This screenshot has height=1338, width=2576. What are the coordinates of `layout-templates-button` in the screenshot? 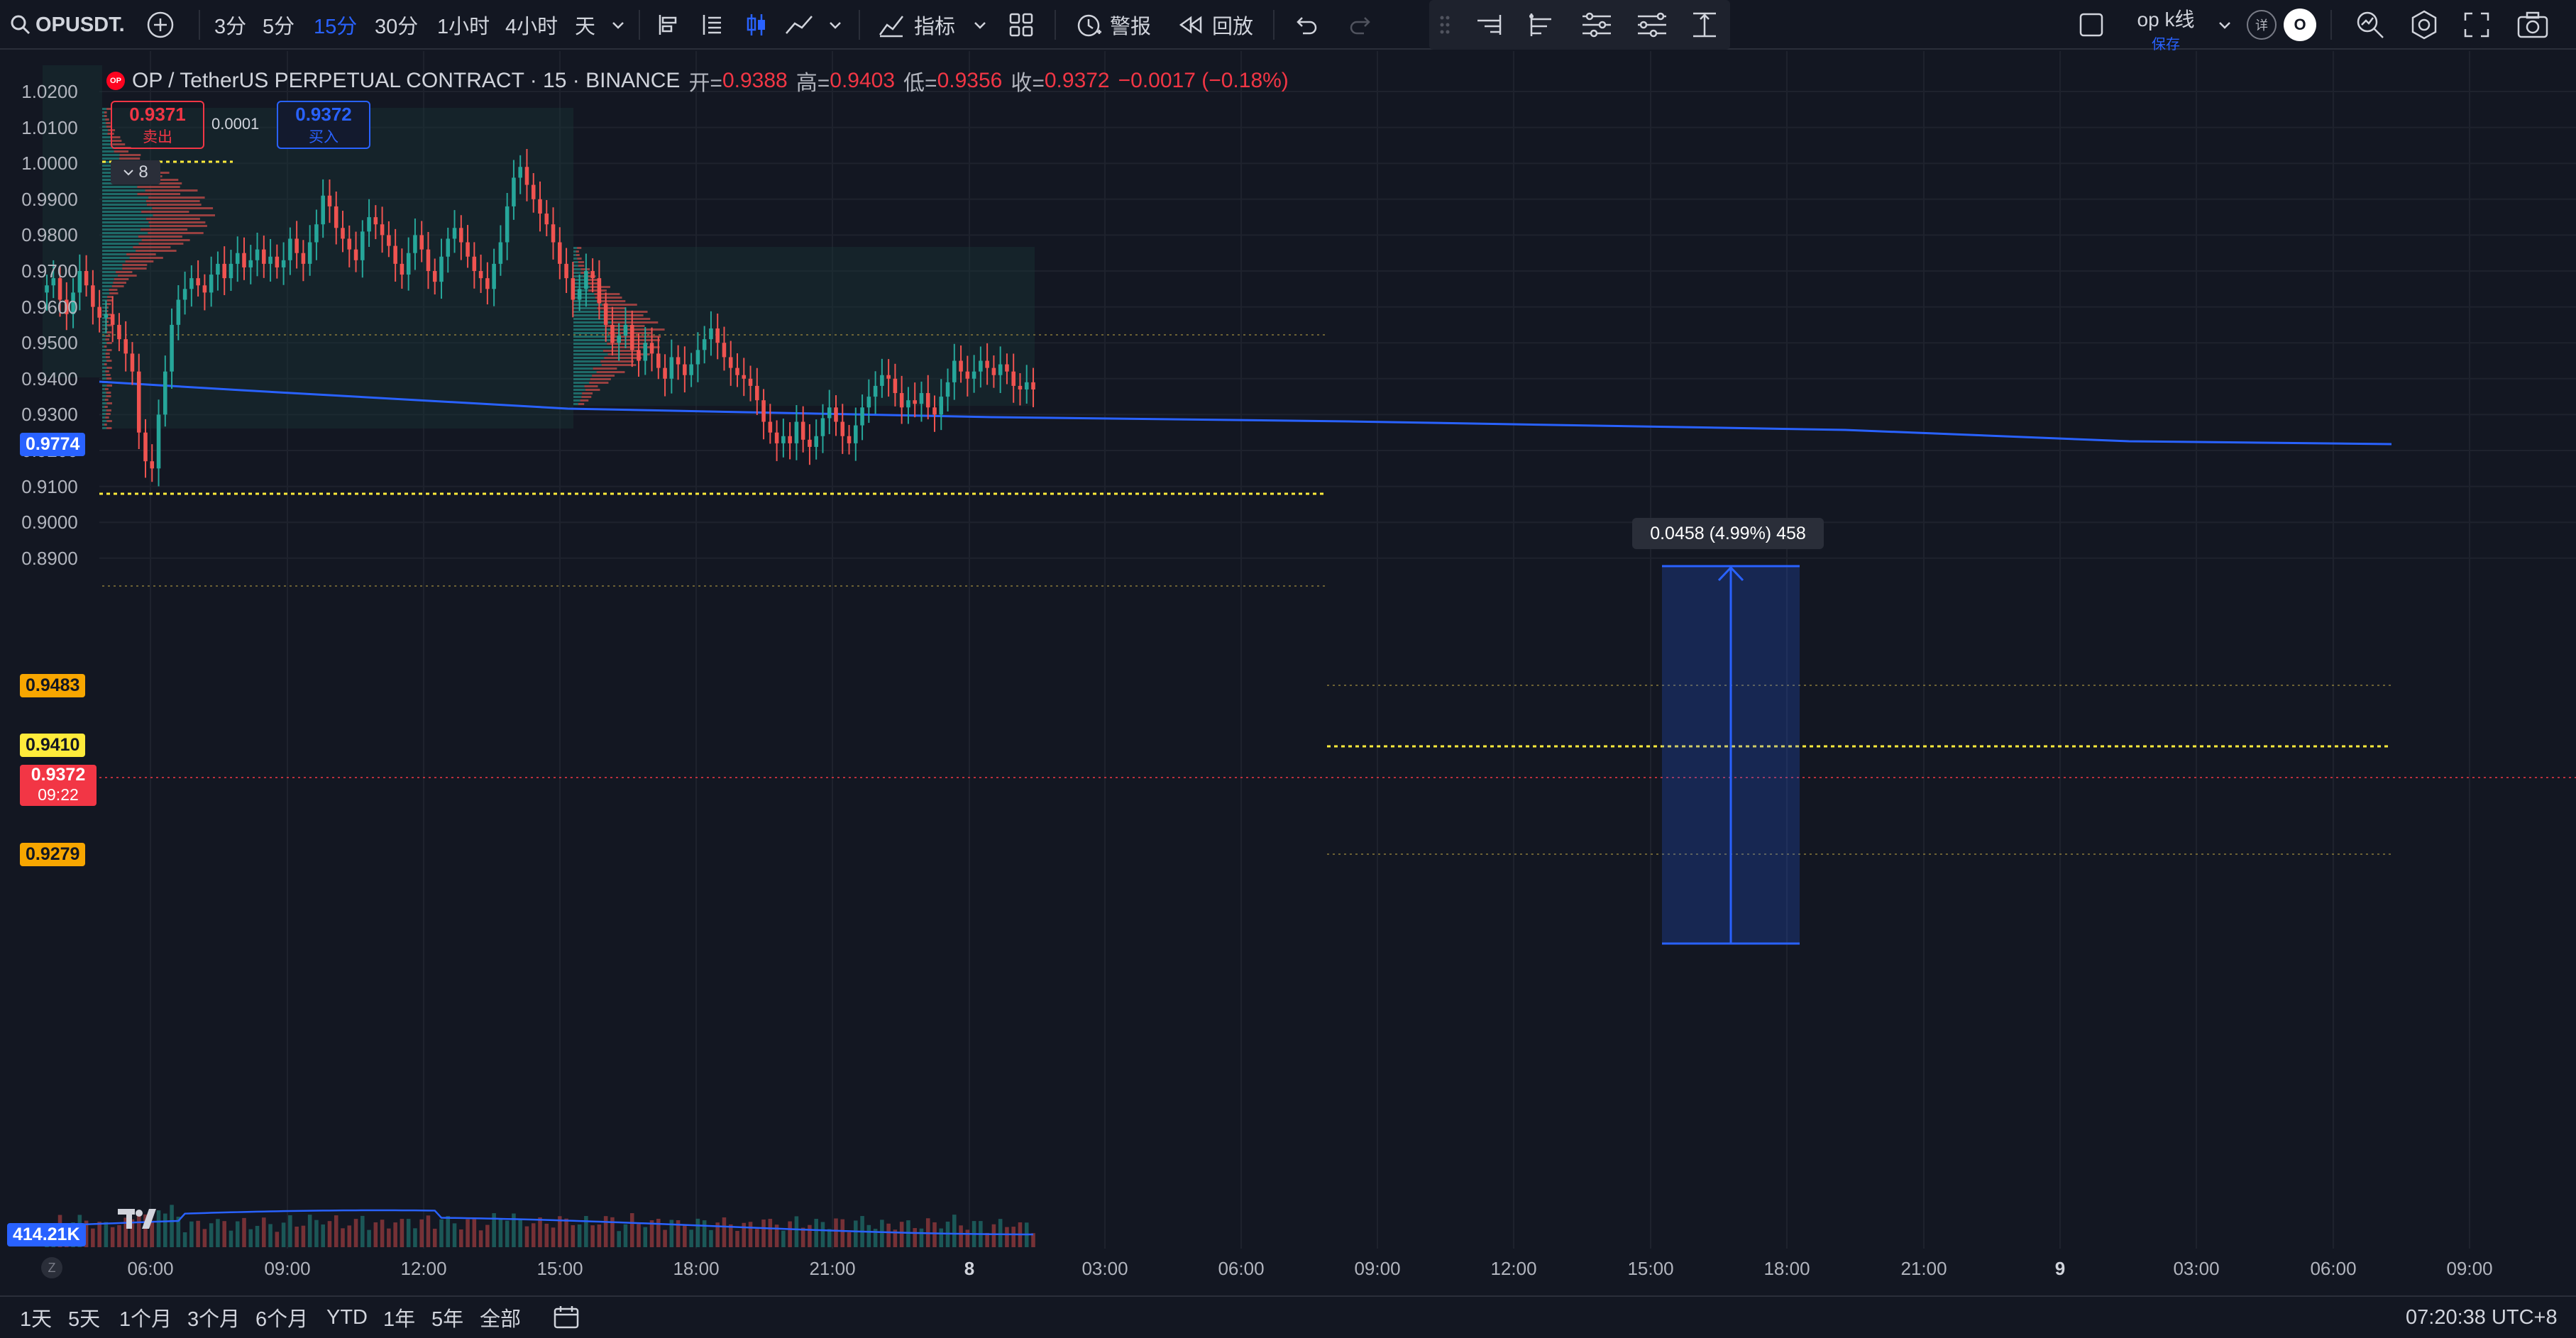 It's located at (1021, 25).